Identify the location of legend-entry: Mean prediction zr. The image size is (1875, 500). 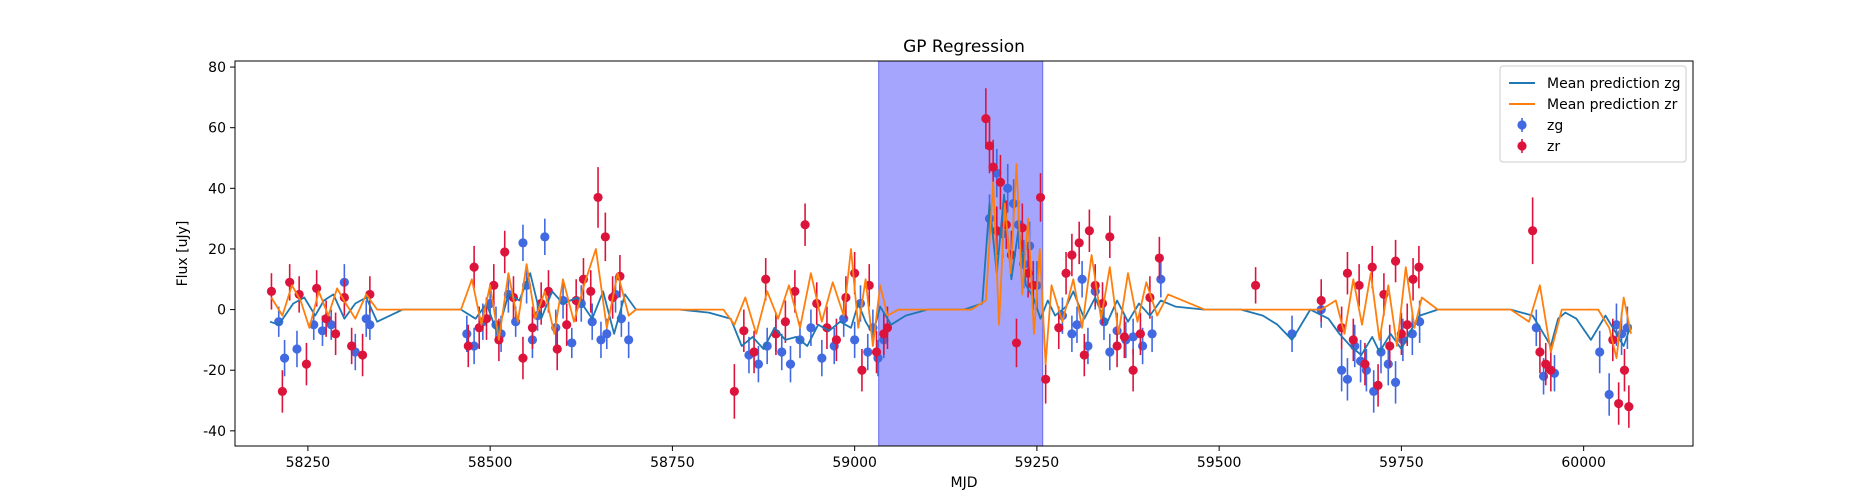
(1593, 105).